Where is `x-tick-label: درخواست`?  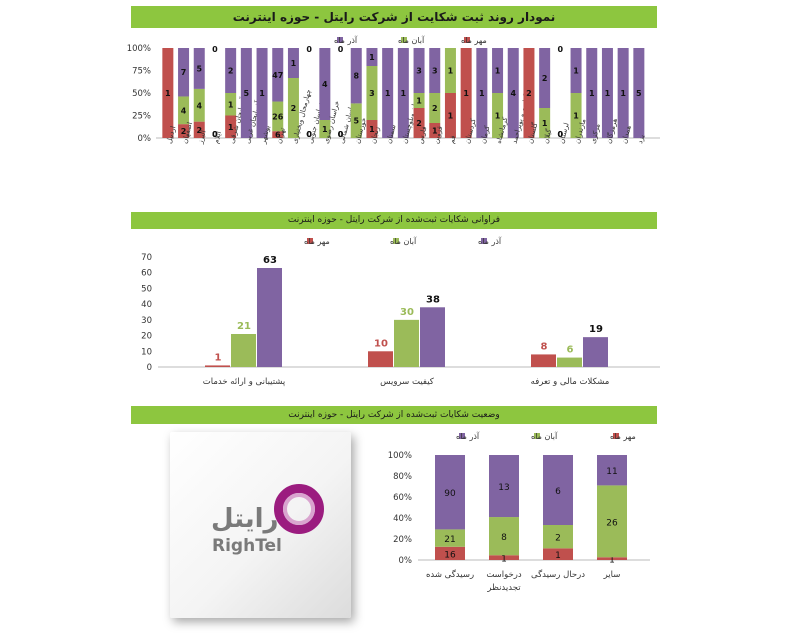
x-tick-label: درخواست is located at coordinates (504, 575).